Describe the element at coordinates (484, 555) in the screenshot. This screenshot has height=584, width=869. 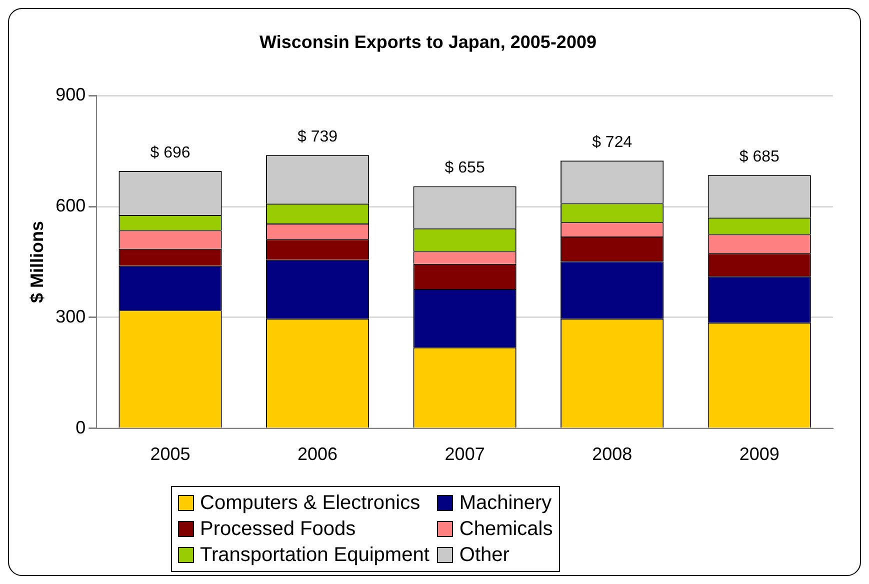
I see `legend-label: Other` at that location.